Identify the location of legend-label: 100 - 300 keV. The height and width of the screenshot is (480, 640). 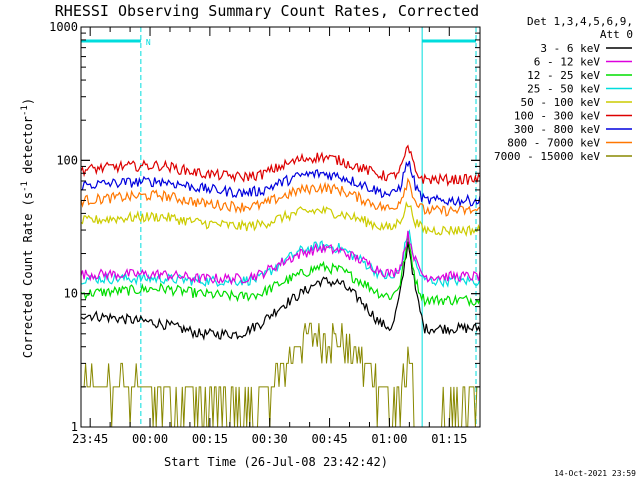
(557, 116).